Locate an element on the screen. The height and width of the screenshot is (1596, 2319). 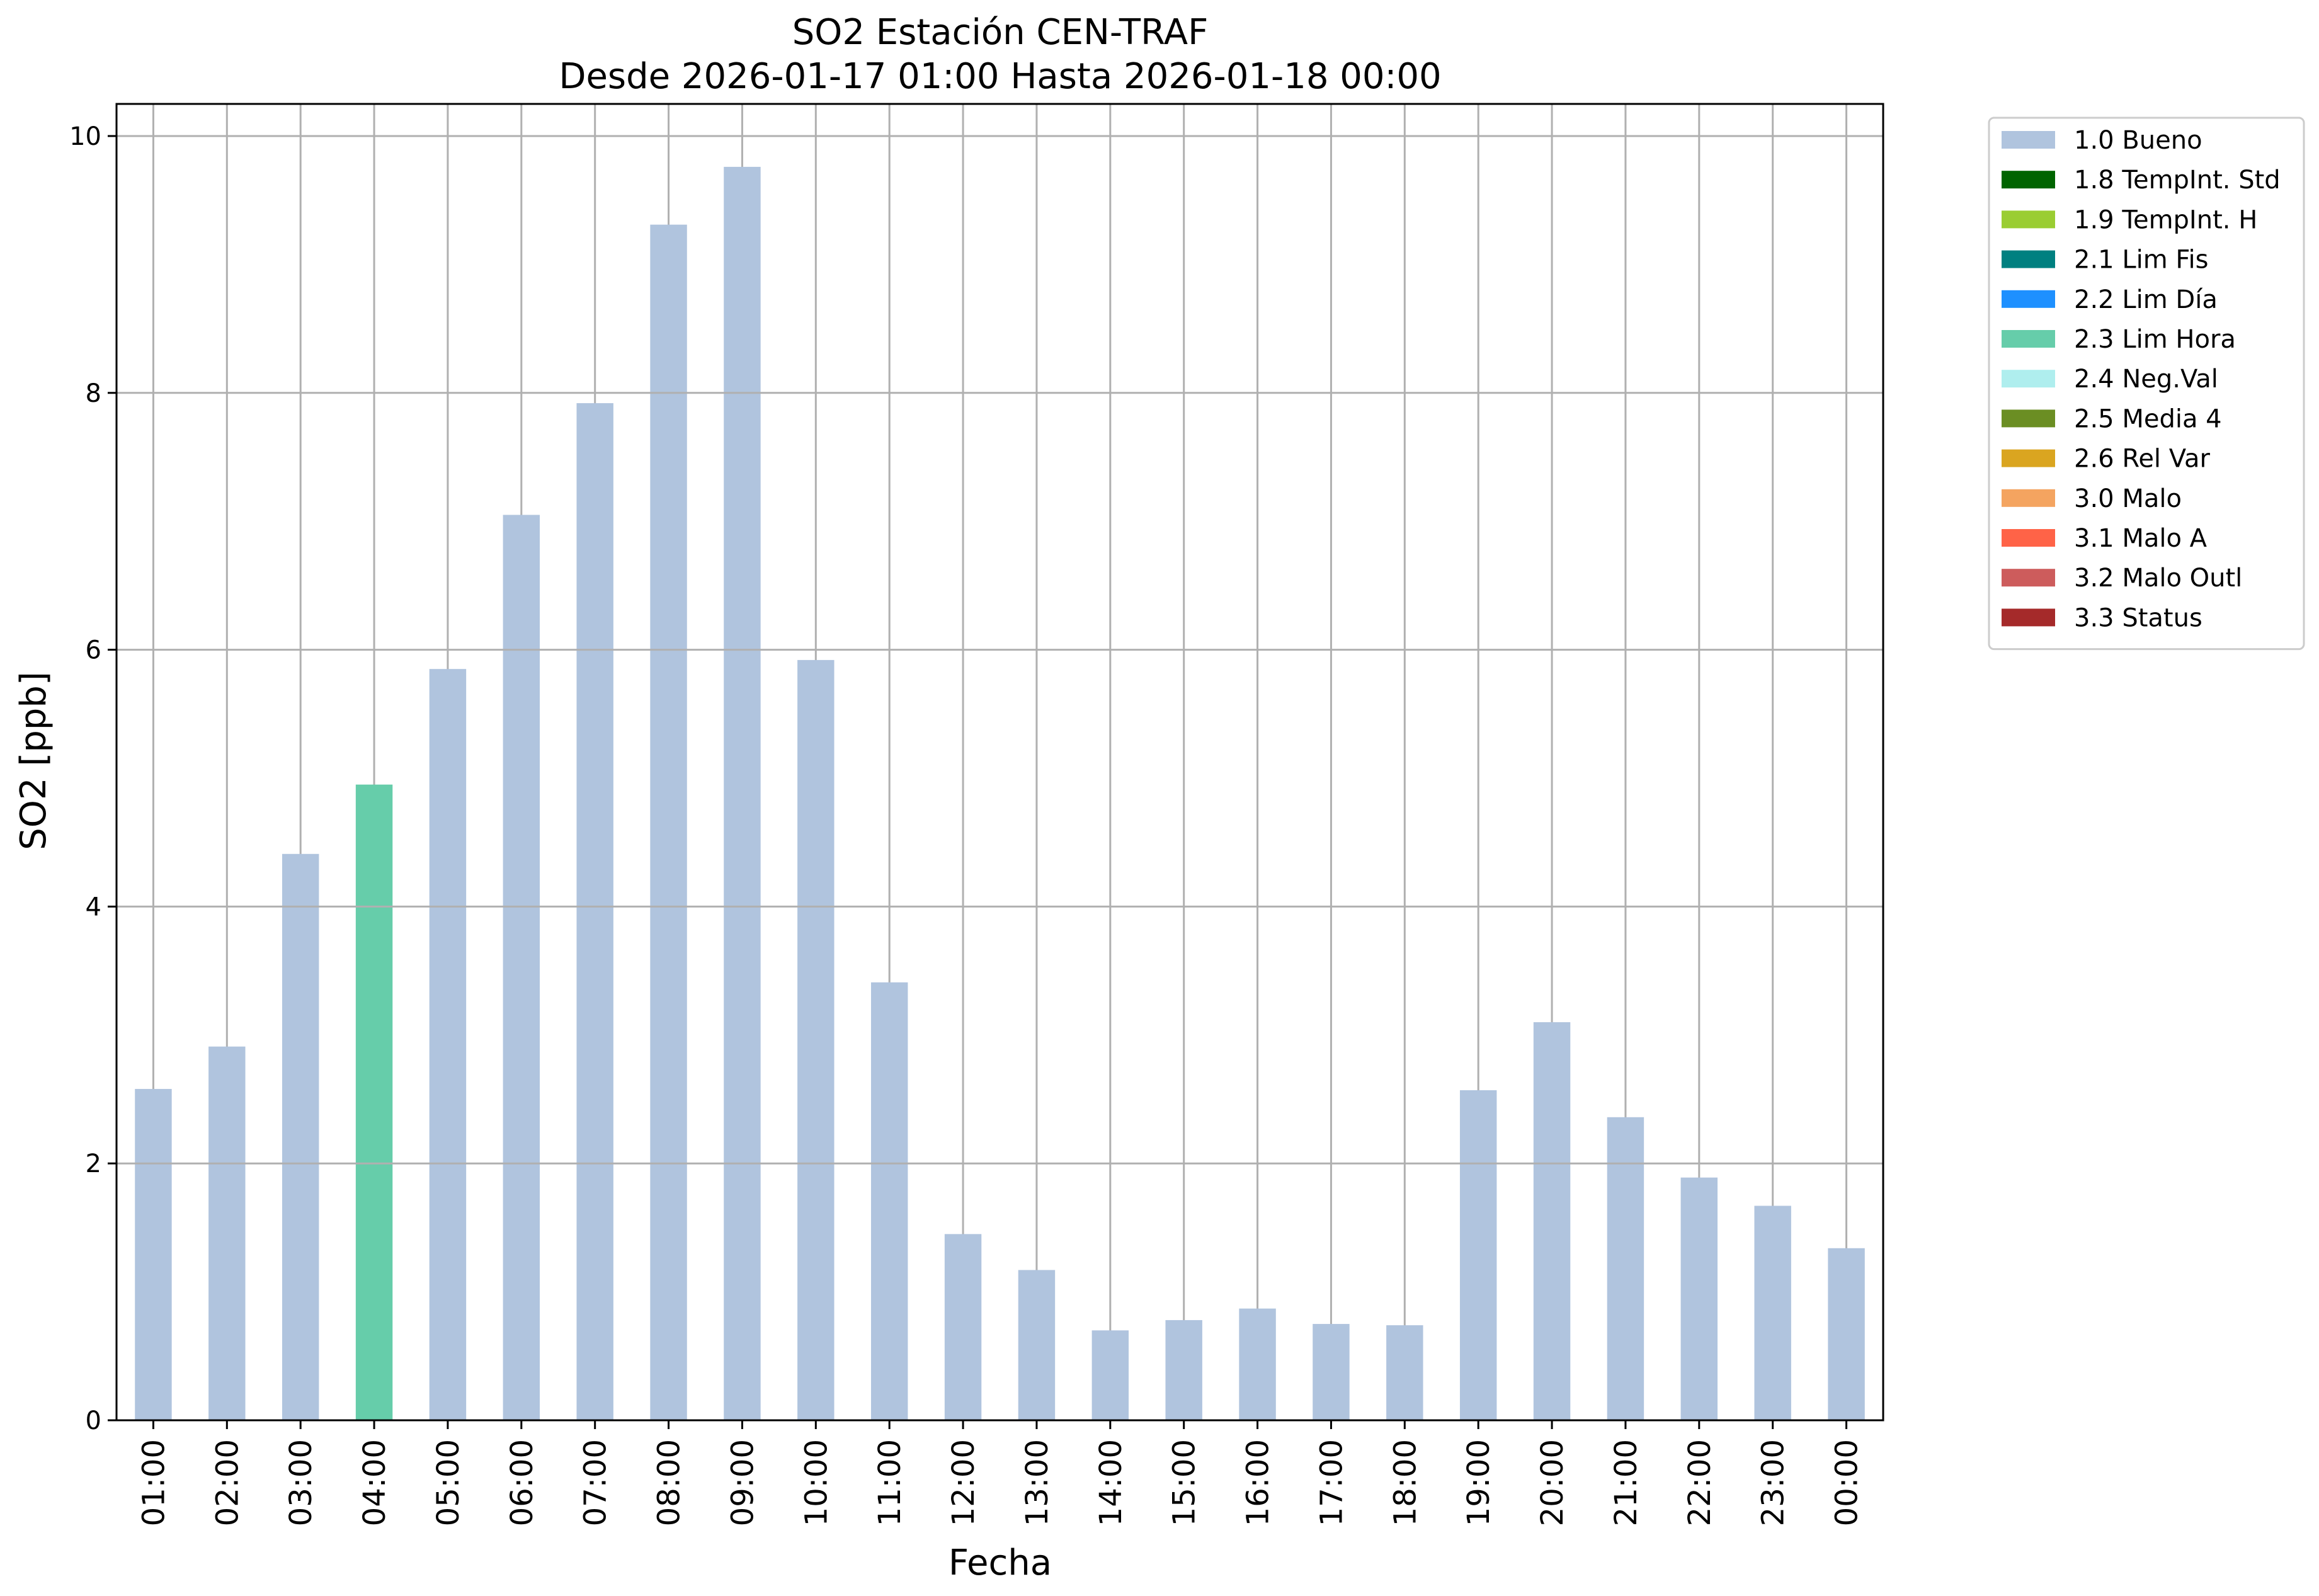
legend-label: 1.0 Bueno is located at coordinates (2138, 140).